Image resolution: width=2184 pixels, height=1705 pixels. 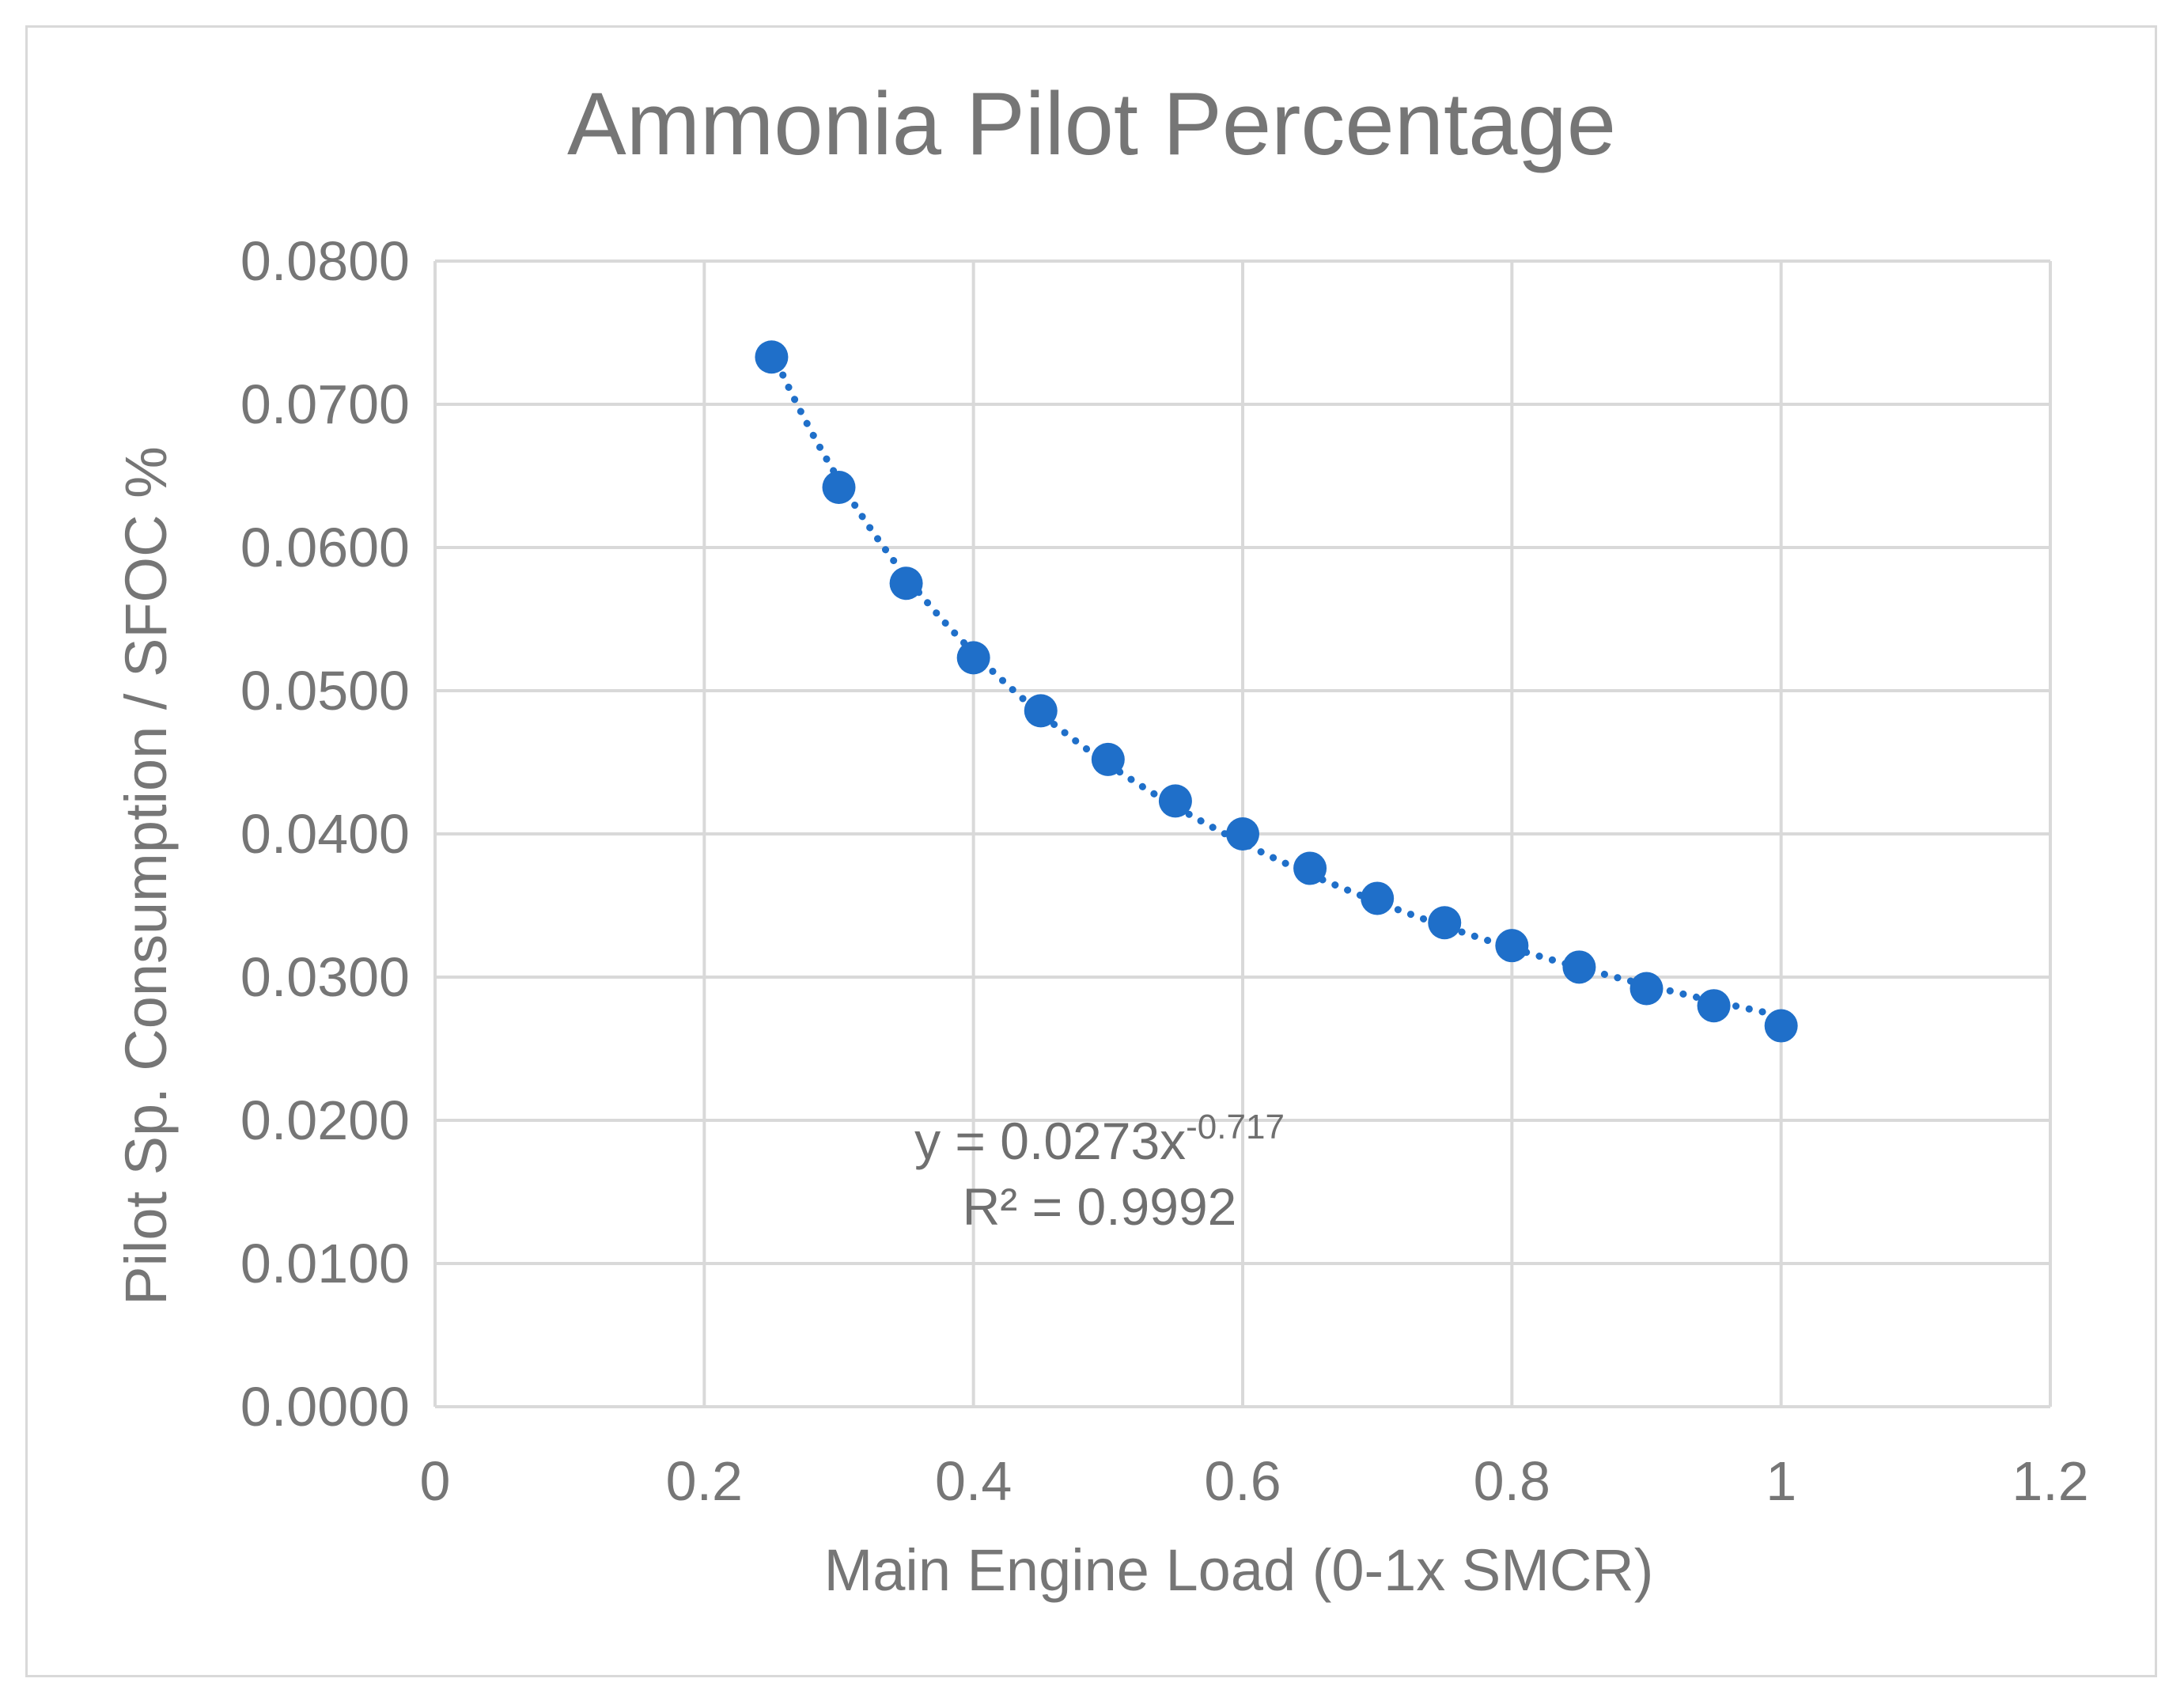 I want to click on x-tick-label: 0.8, so click(x=1512, y=1481).